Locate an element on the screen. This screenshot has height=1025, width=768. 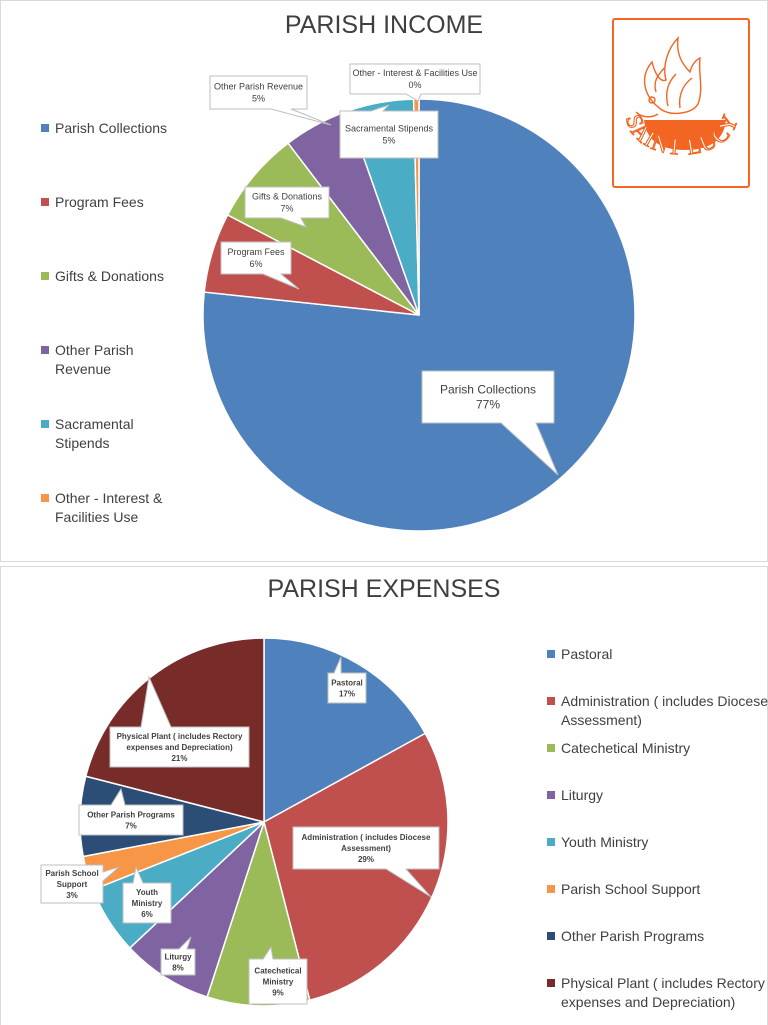
legend-label: Liturgy is located at coordinates (582, 795).